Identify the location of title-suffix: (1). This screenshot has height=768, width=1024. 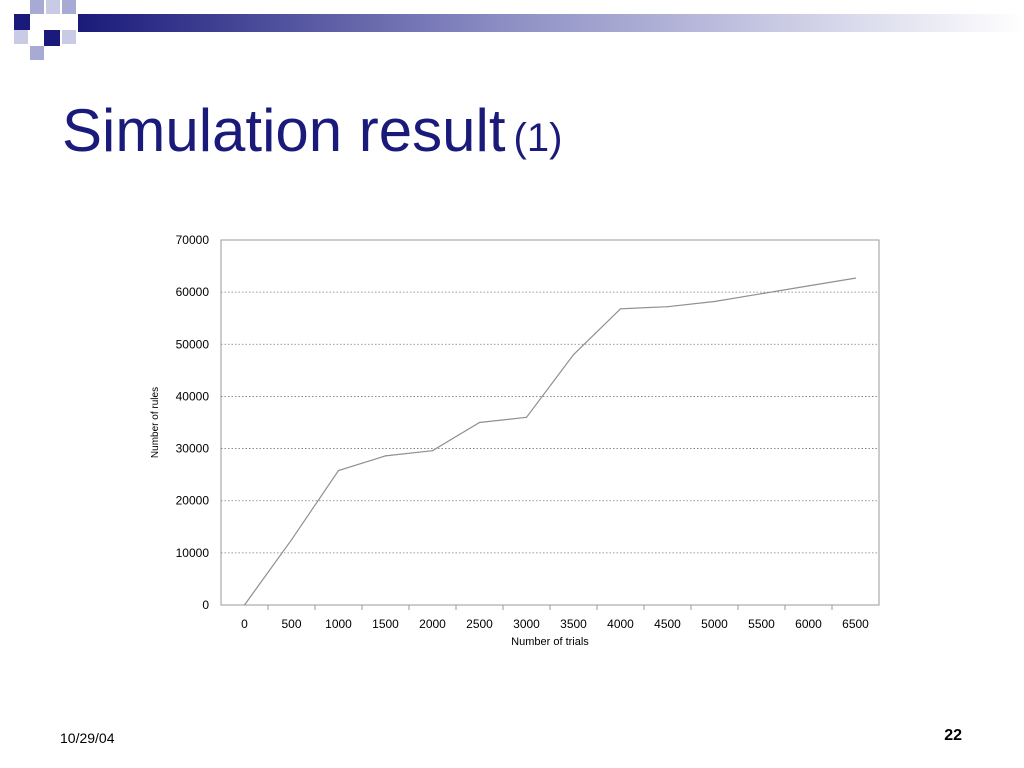
(538, 138).